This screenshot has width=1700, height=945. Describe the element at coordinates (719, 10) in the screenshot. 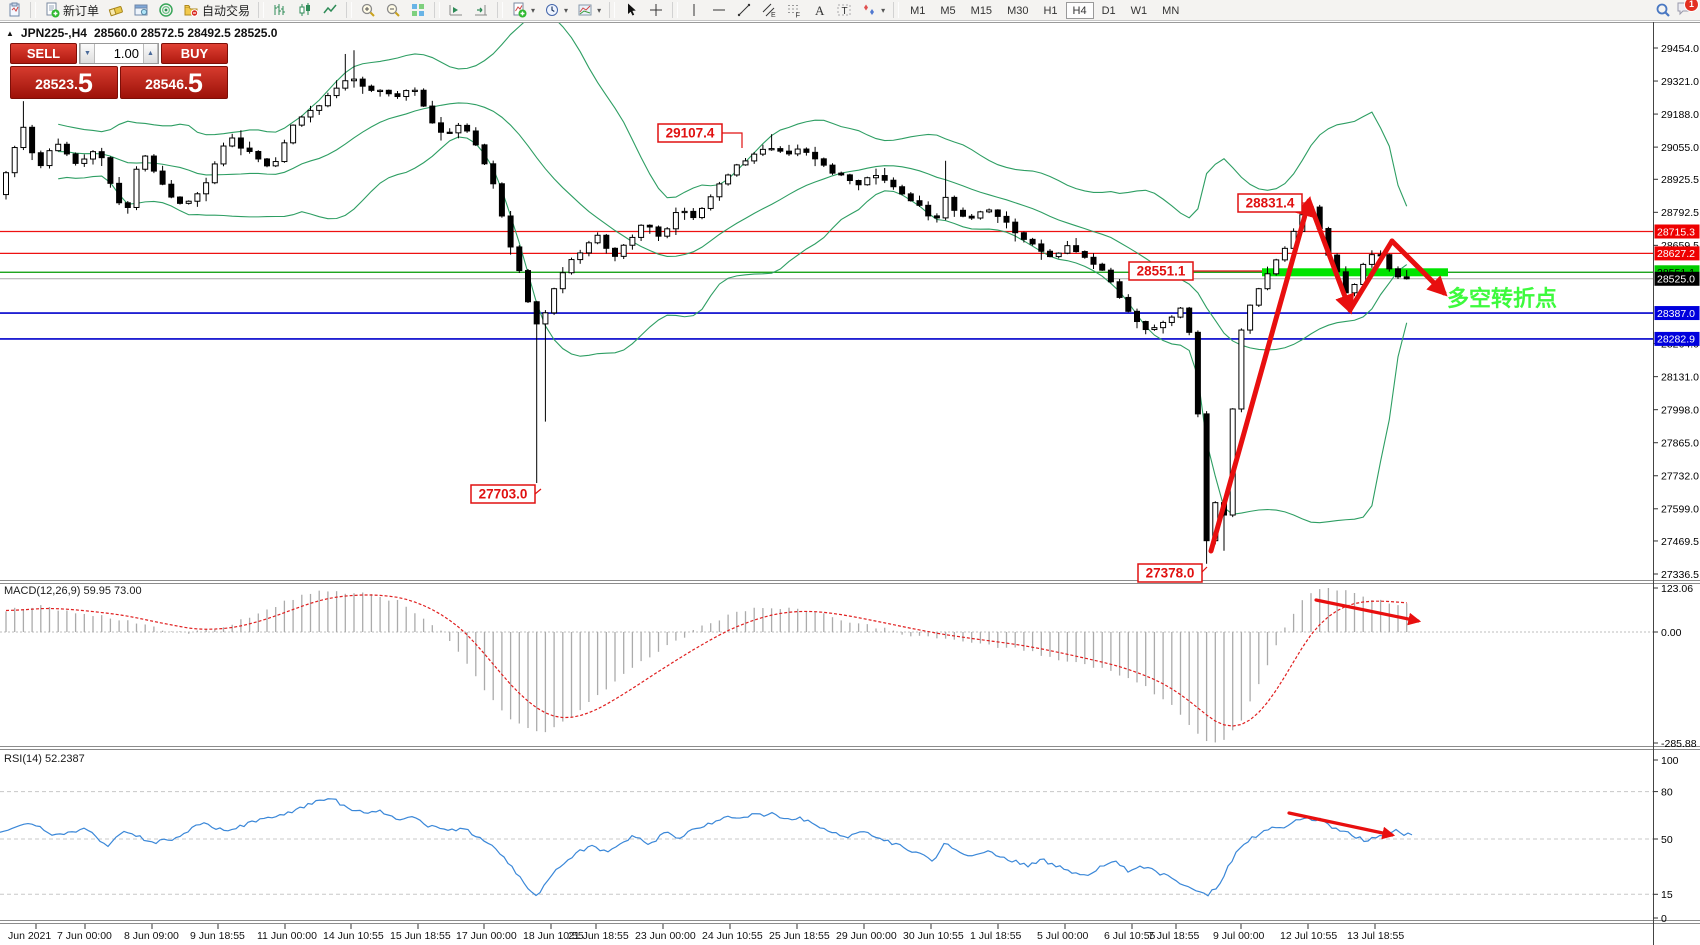

I see `horizontal-line-button` at that location.